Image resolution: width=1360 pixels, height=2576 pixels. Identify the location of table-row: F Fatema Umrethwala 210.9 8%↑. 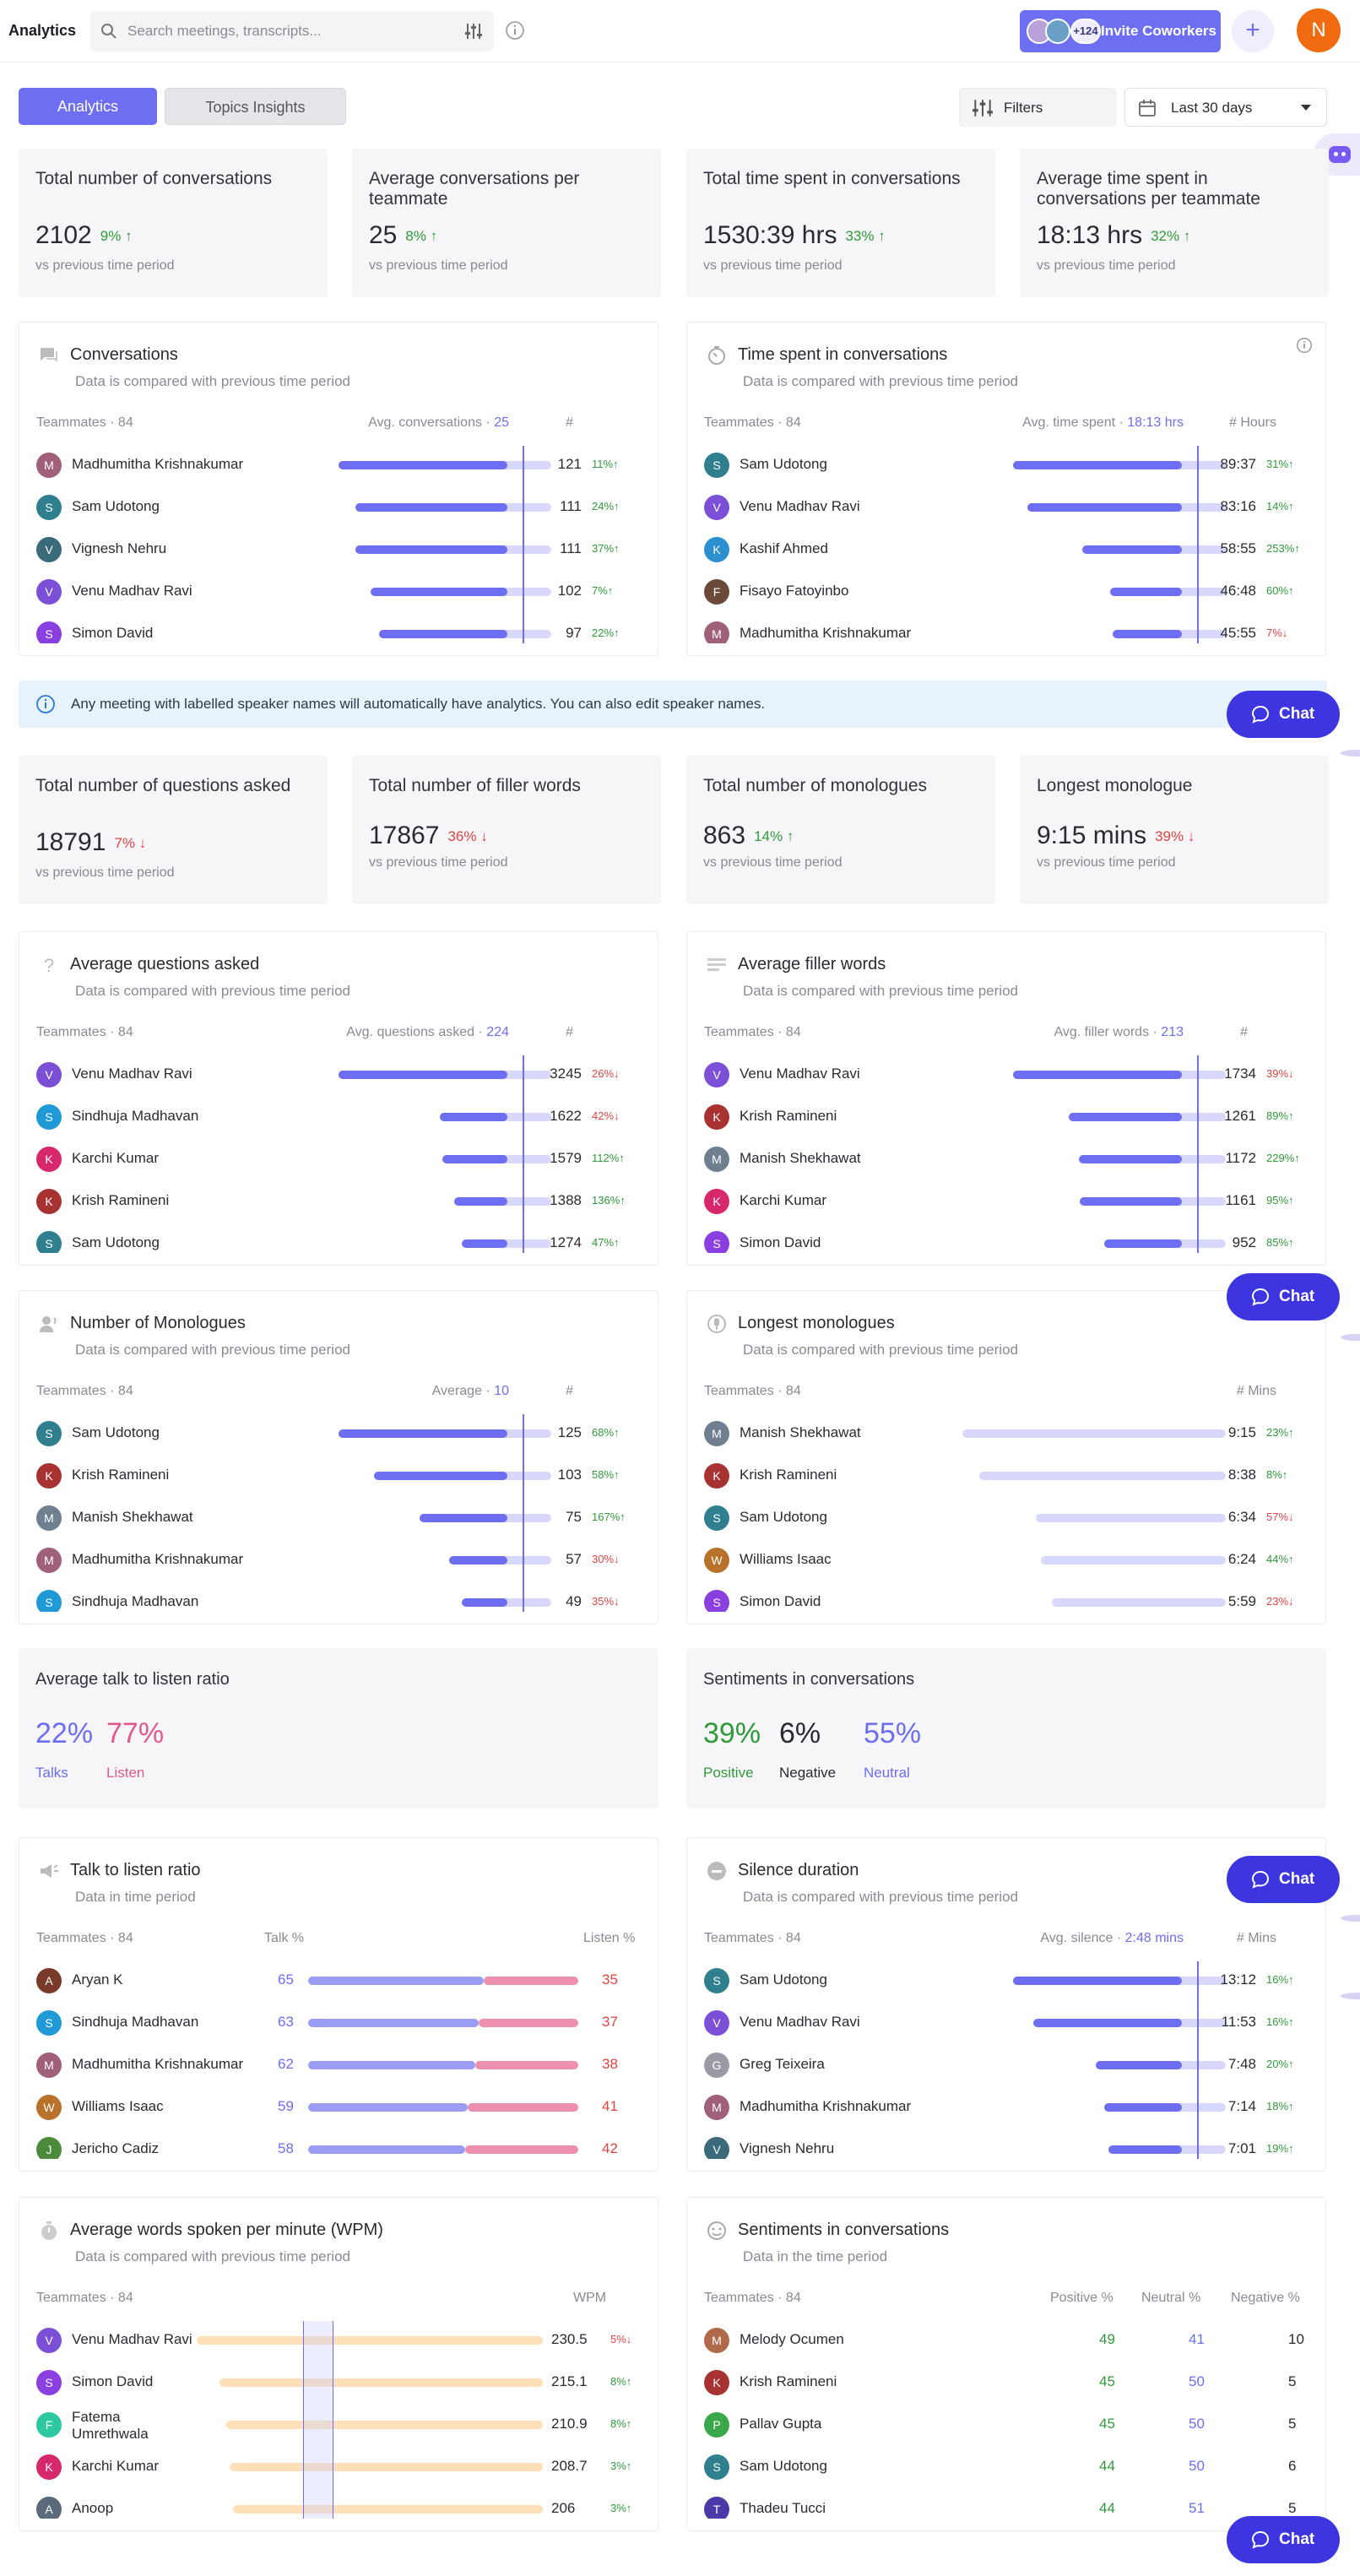
(338, 2426).